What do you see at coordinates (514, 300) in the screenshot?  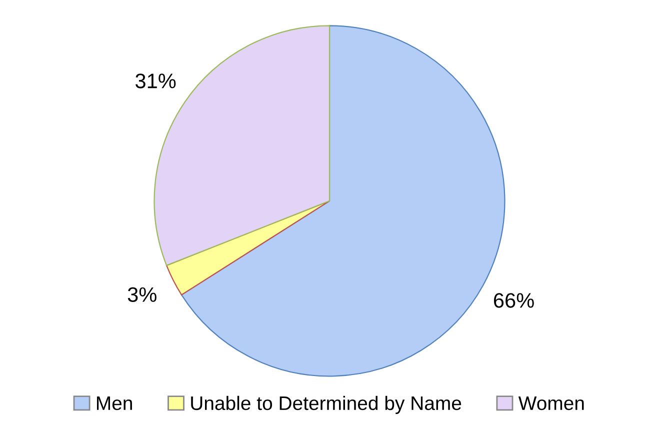 I see `data-label: 66%` at bounding box center [514, 300].